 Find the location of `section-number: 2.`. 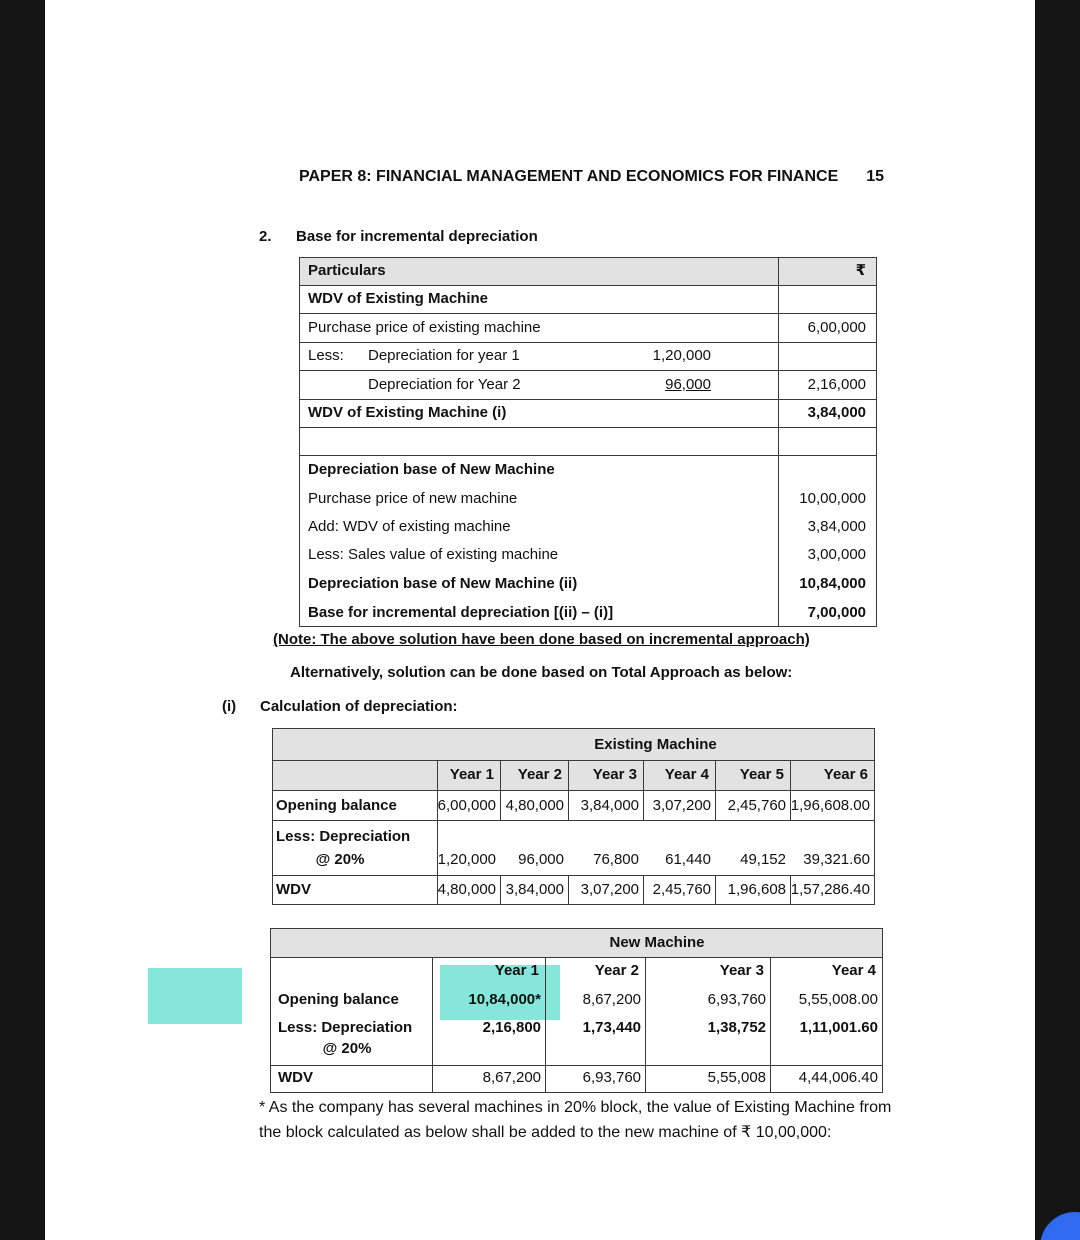

section-number: 2. is located at coordinates (265, 236).